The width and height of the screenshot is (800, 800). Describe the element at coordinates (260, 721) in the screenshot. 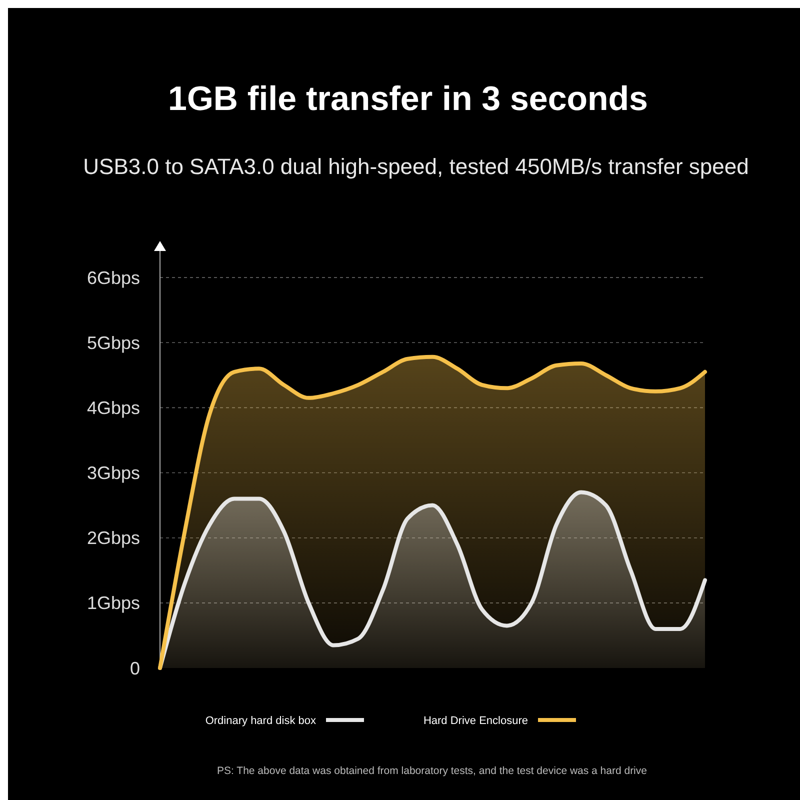

I see `legend-label: Ordinary hard disk box` at that location.